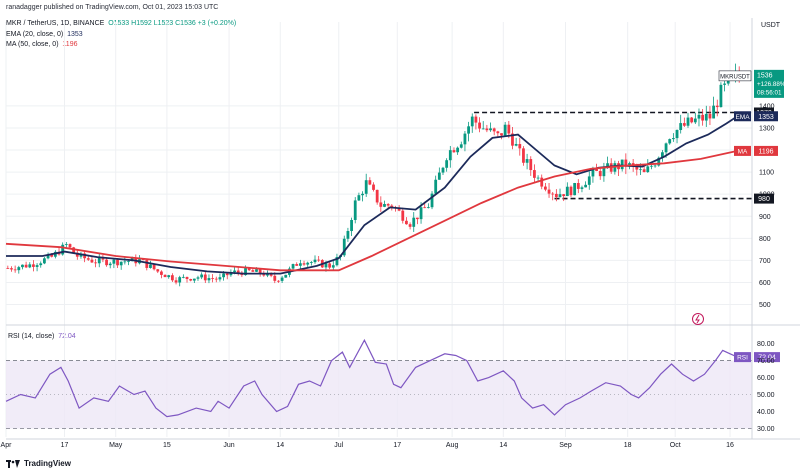 The image size is (800, 475). Describe the element at coordinates (41, 44) in the screenshot. I see `ma-legend: MA (50, close, 0) 1196` at that location.